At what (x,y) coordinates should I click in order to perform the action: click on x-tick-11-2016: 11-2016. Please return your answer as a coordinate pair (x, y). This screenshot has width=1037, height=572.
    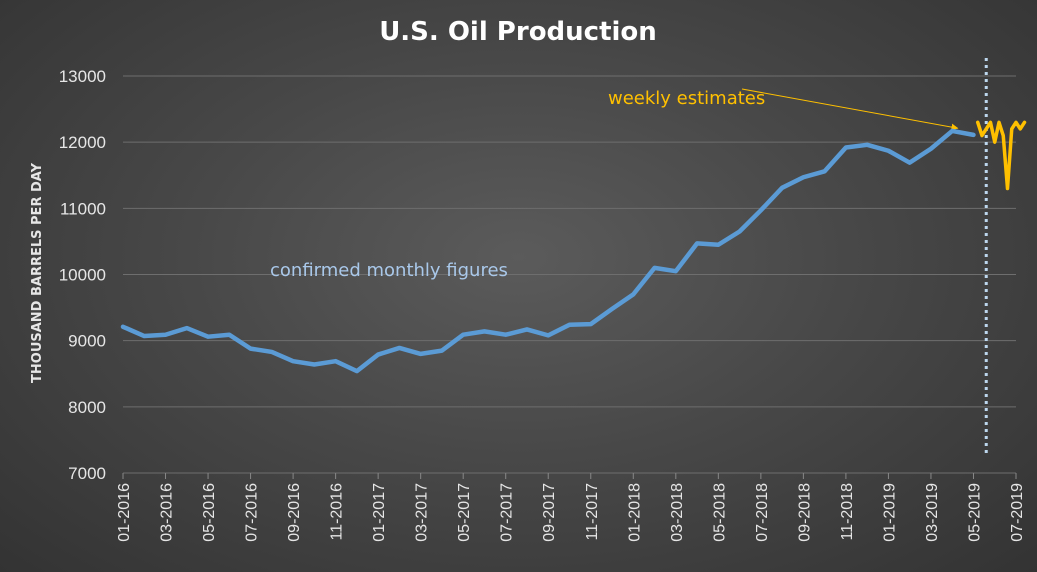
    Looking at the image, I should click on (337, 512).